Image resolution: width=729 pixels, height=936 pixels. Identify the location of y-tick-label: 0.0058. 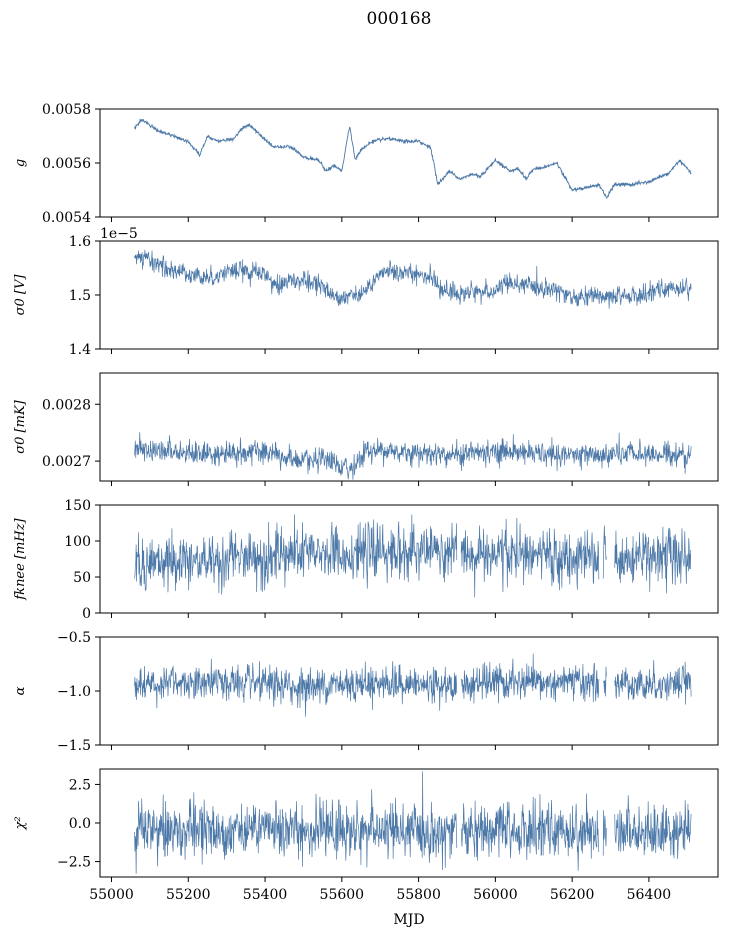
(66, 110).